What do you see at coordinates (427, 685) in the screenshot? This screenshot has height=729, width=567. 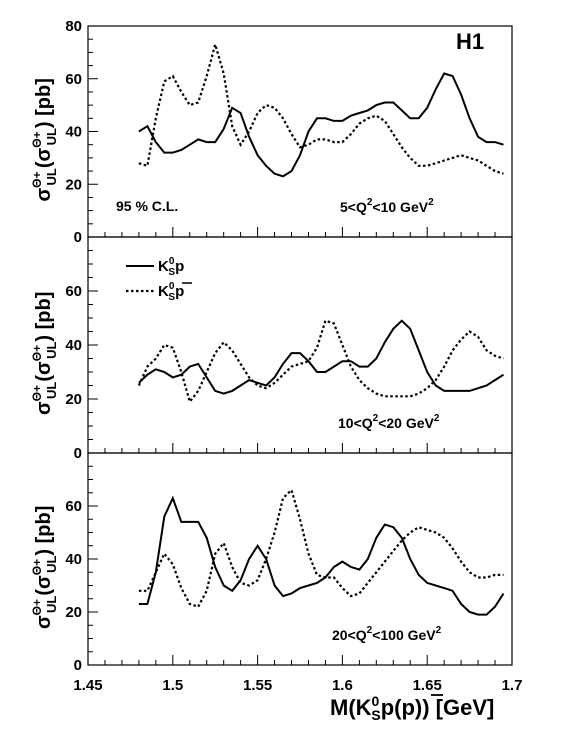 I see `x-tick-label: 1.65` at bounding box center [427, 685].